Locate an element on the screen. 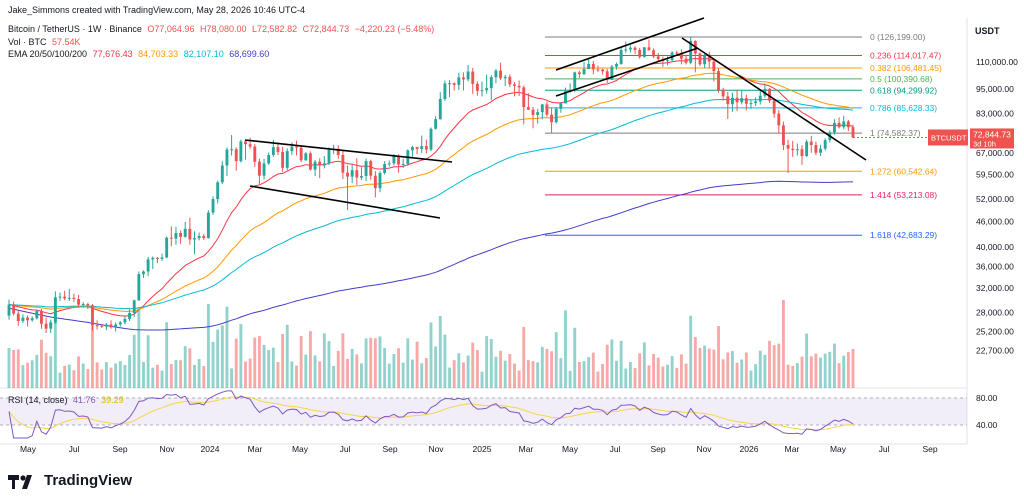 The image size is (1024, 502). ema50-value: 84,703.33 is located at coordinates (158, 54).